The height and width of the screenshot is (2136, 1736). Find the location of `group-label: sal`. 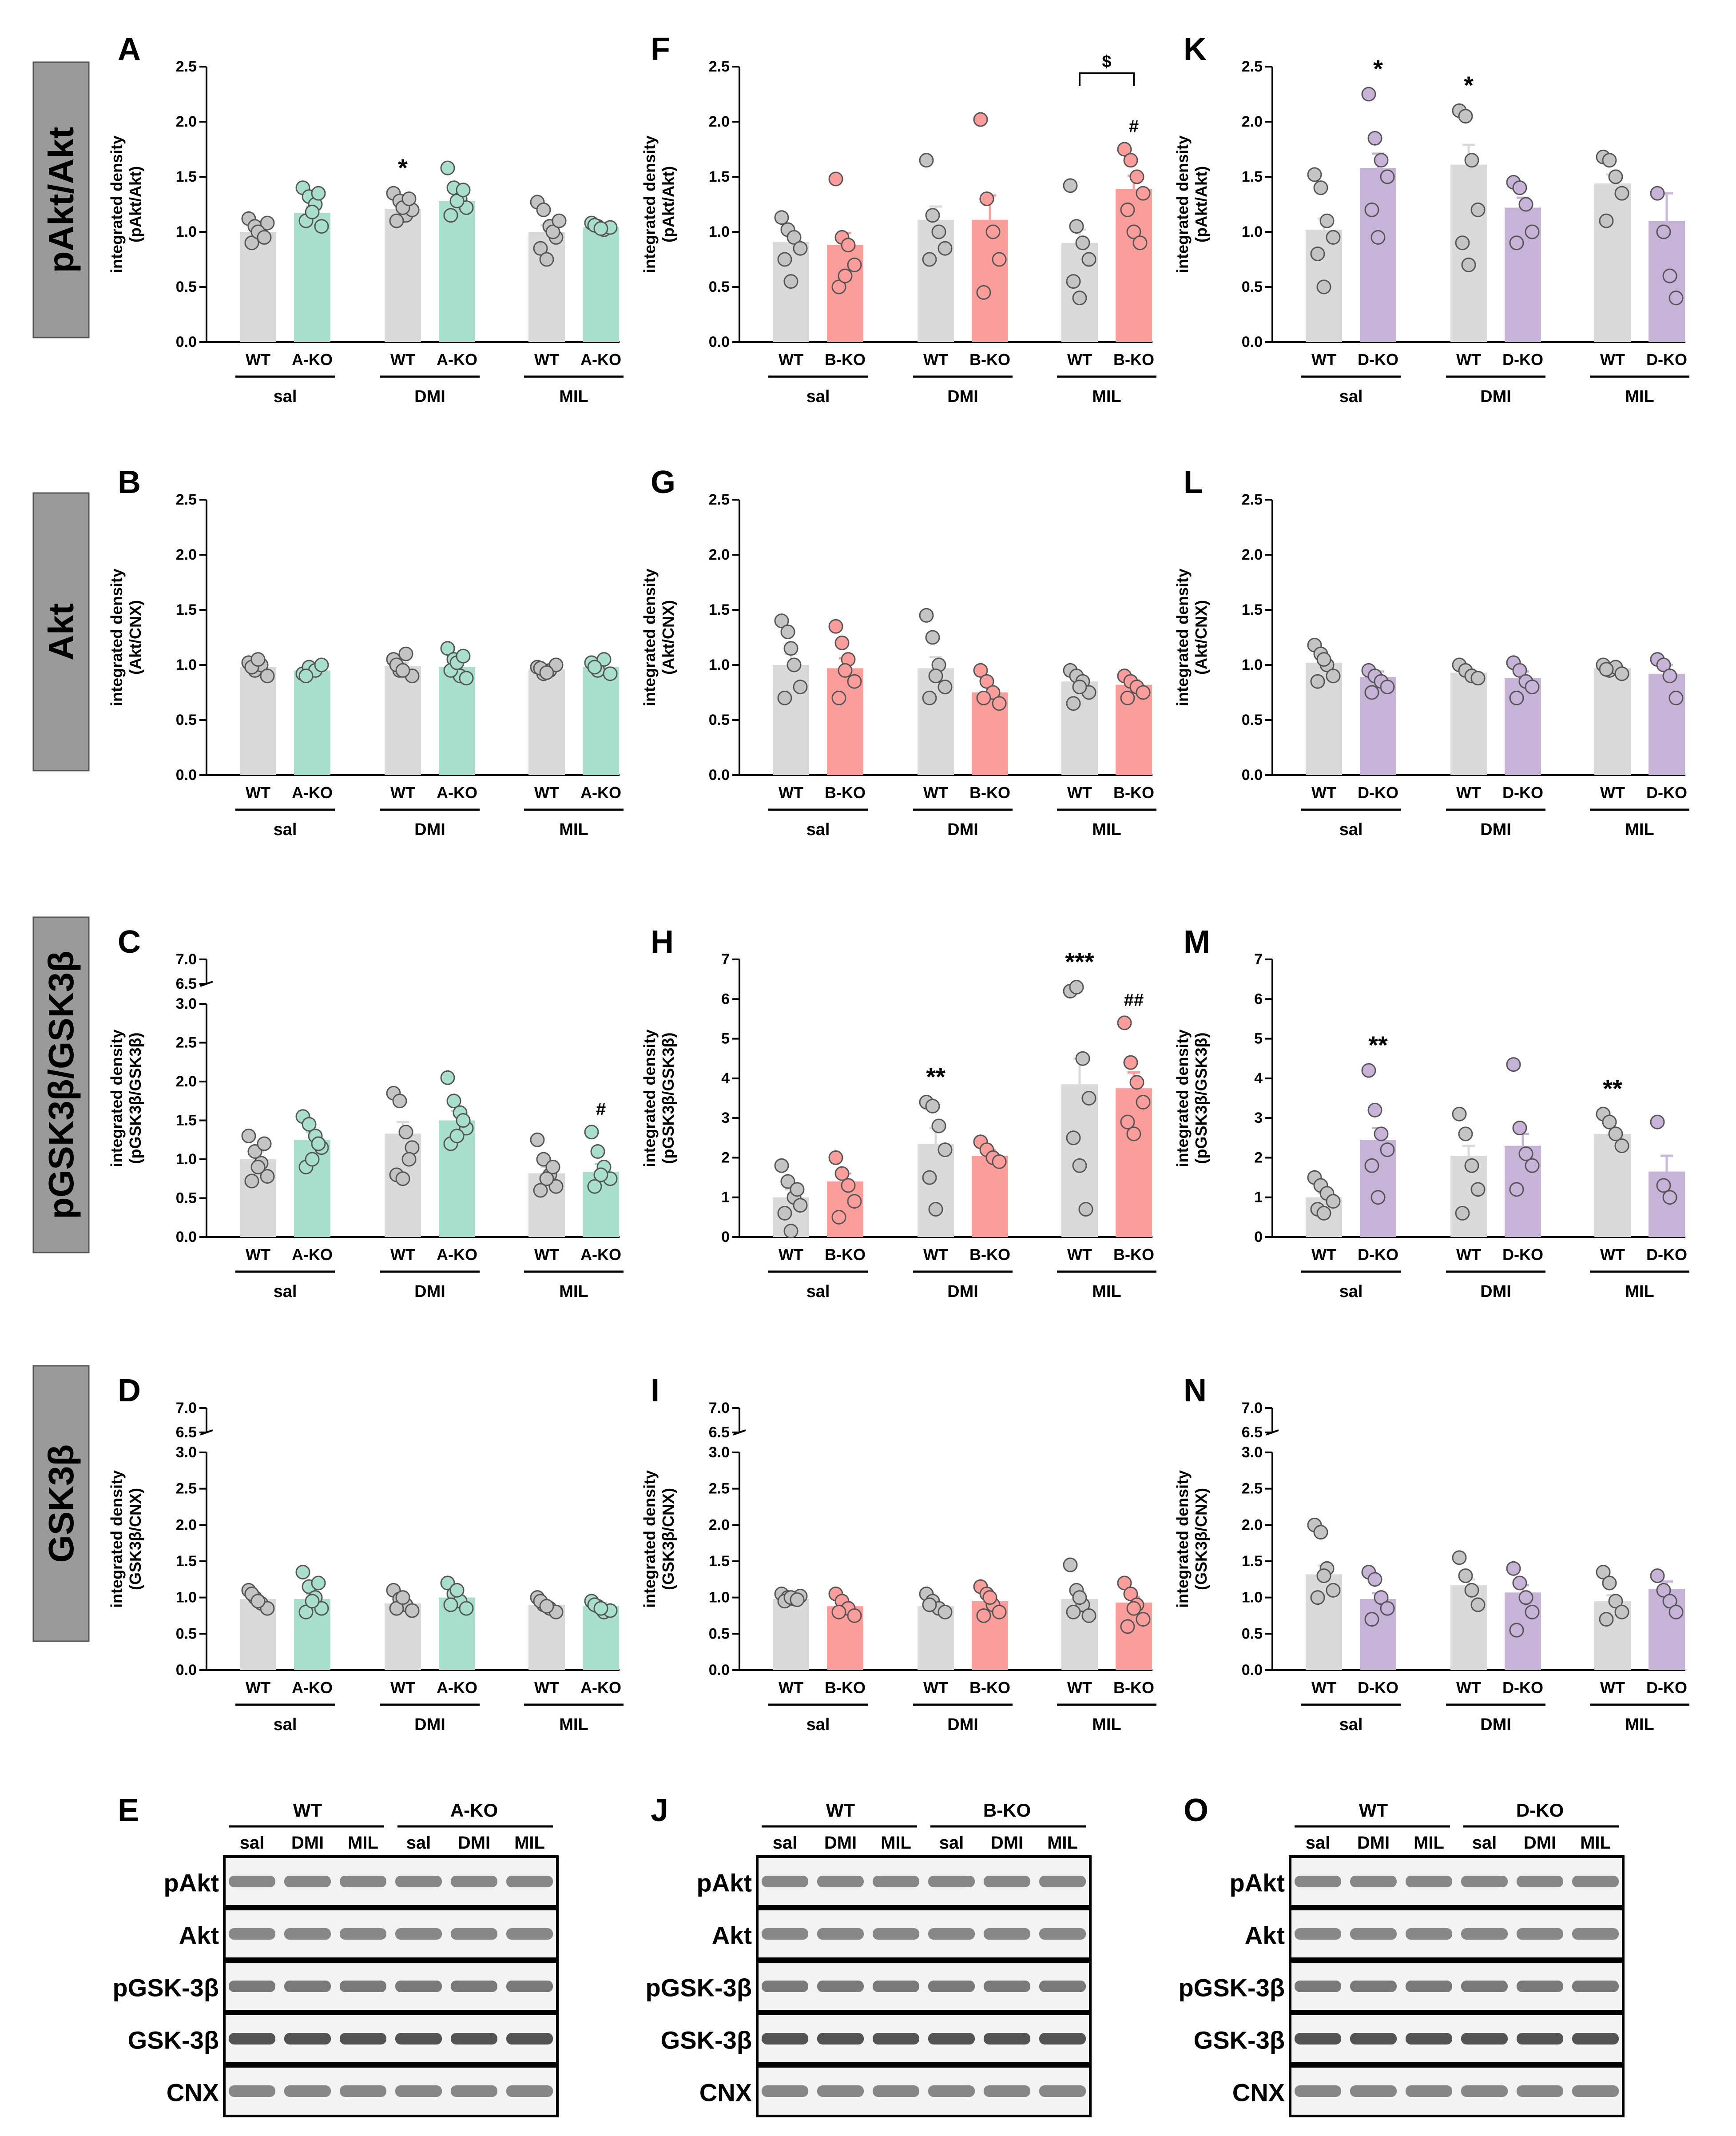

group-label: sal is located at coordinates (285, 1291).